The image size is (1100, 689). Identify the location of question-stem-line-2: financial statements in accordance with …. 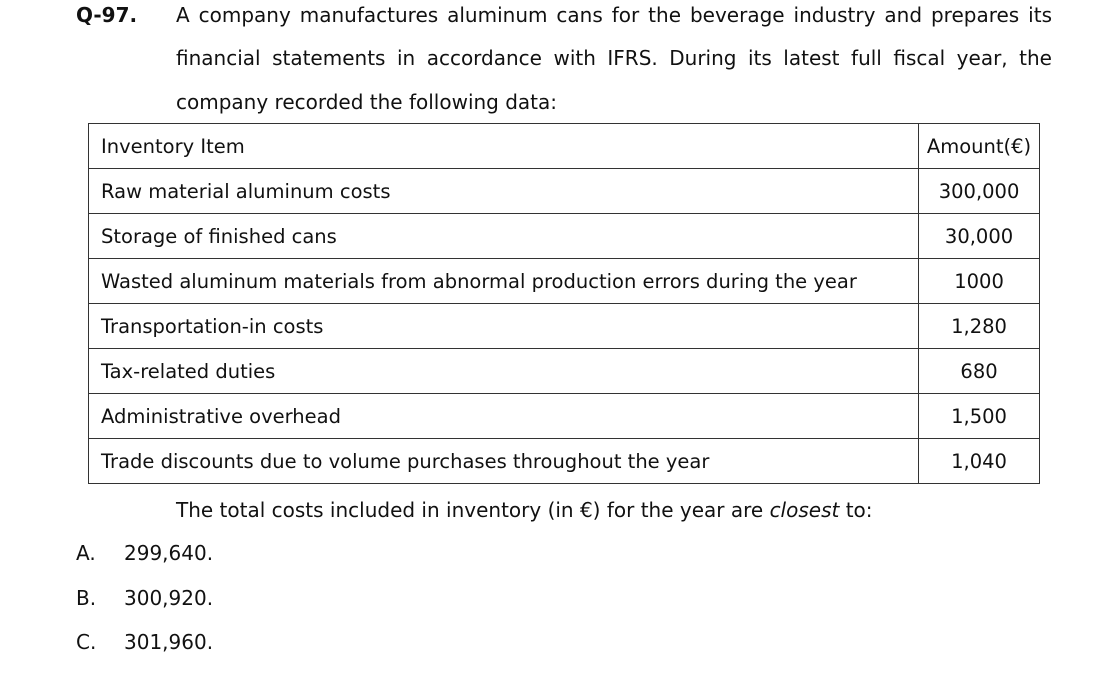
(614, 58).